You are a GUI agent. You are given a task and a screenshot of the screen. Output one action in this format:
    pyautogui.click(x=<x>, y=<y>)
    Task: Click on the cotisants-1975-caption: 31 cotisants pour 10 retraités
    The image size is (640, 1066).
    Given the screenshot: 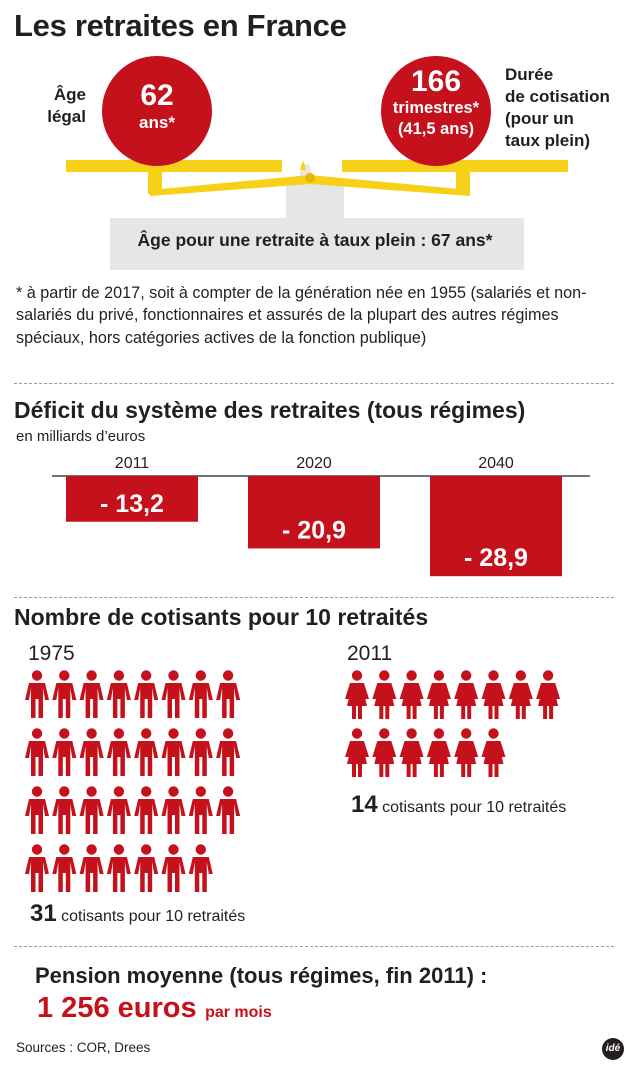 What is the action you would take?
    pyautogui.click(x=137, y=914)
    